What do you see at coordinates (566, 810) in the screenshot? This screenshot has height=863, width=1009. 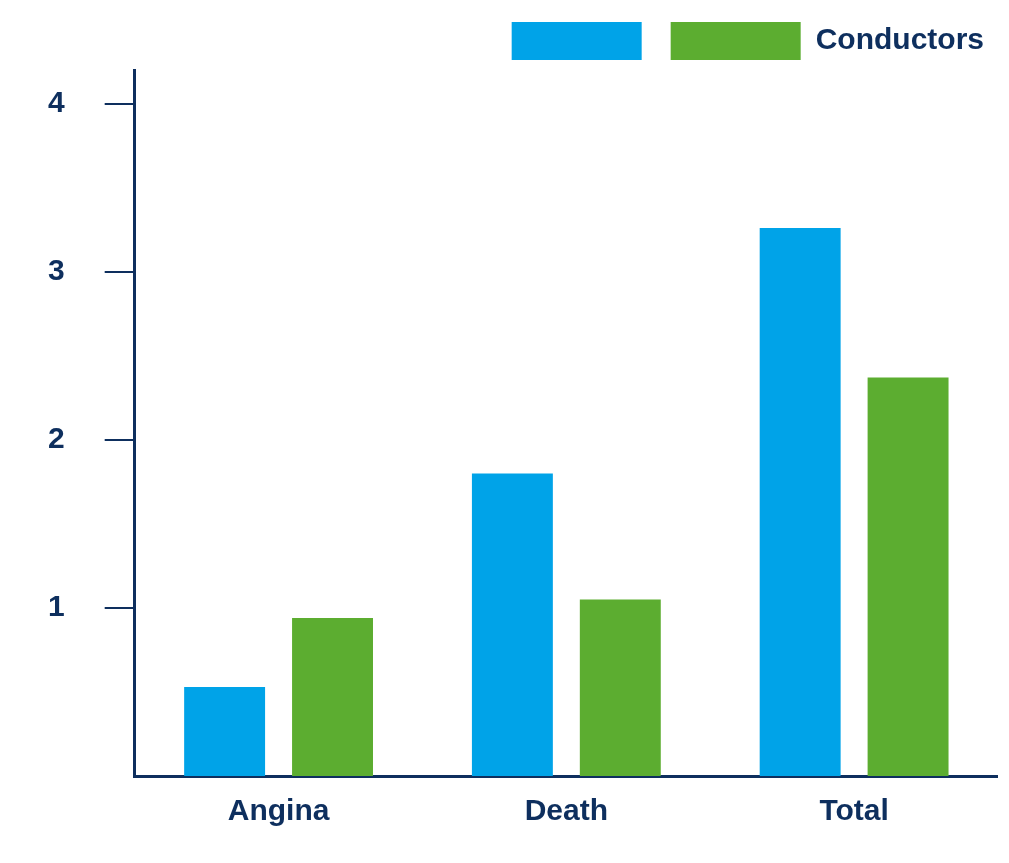 I see `x-tick-label: Death` at bounding box center [566, 810].